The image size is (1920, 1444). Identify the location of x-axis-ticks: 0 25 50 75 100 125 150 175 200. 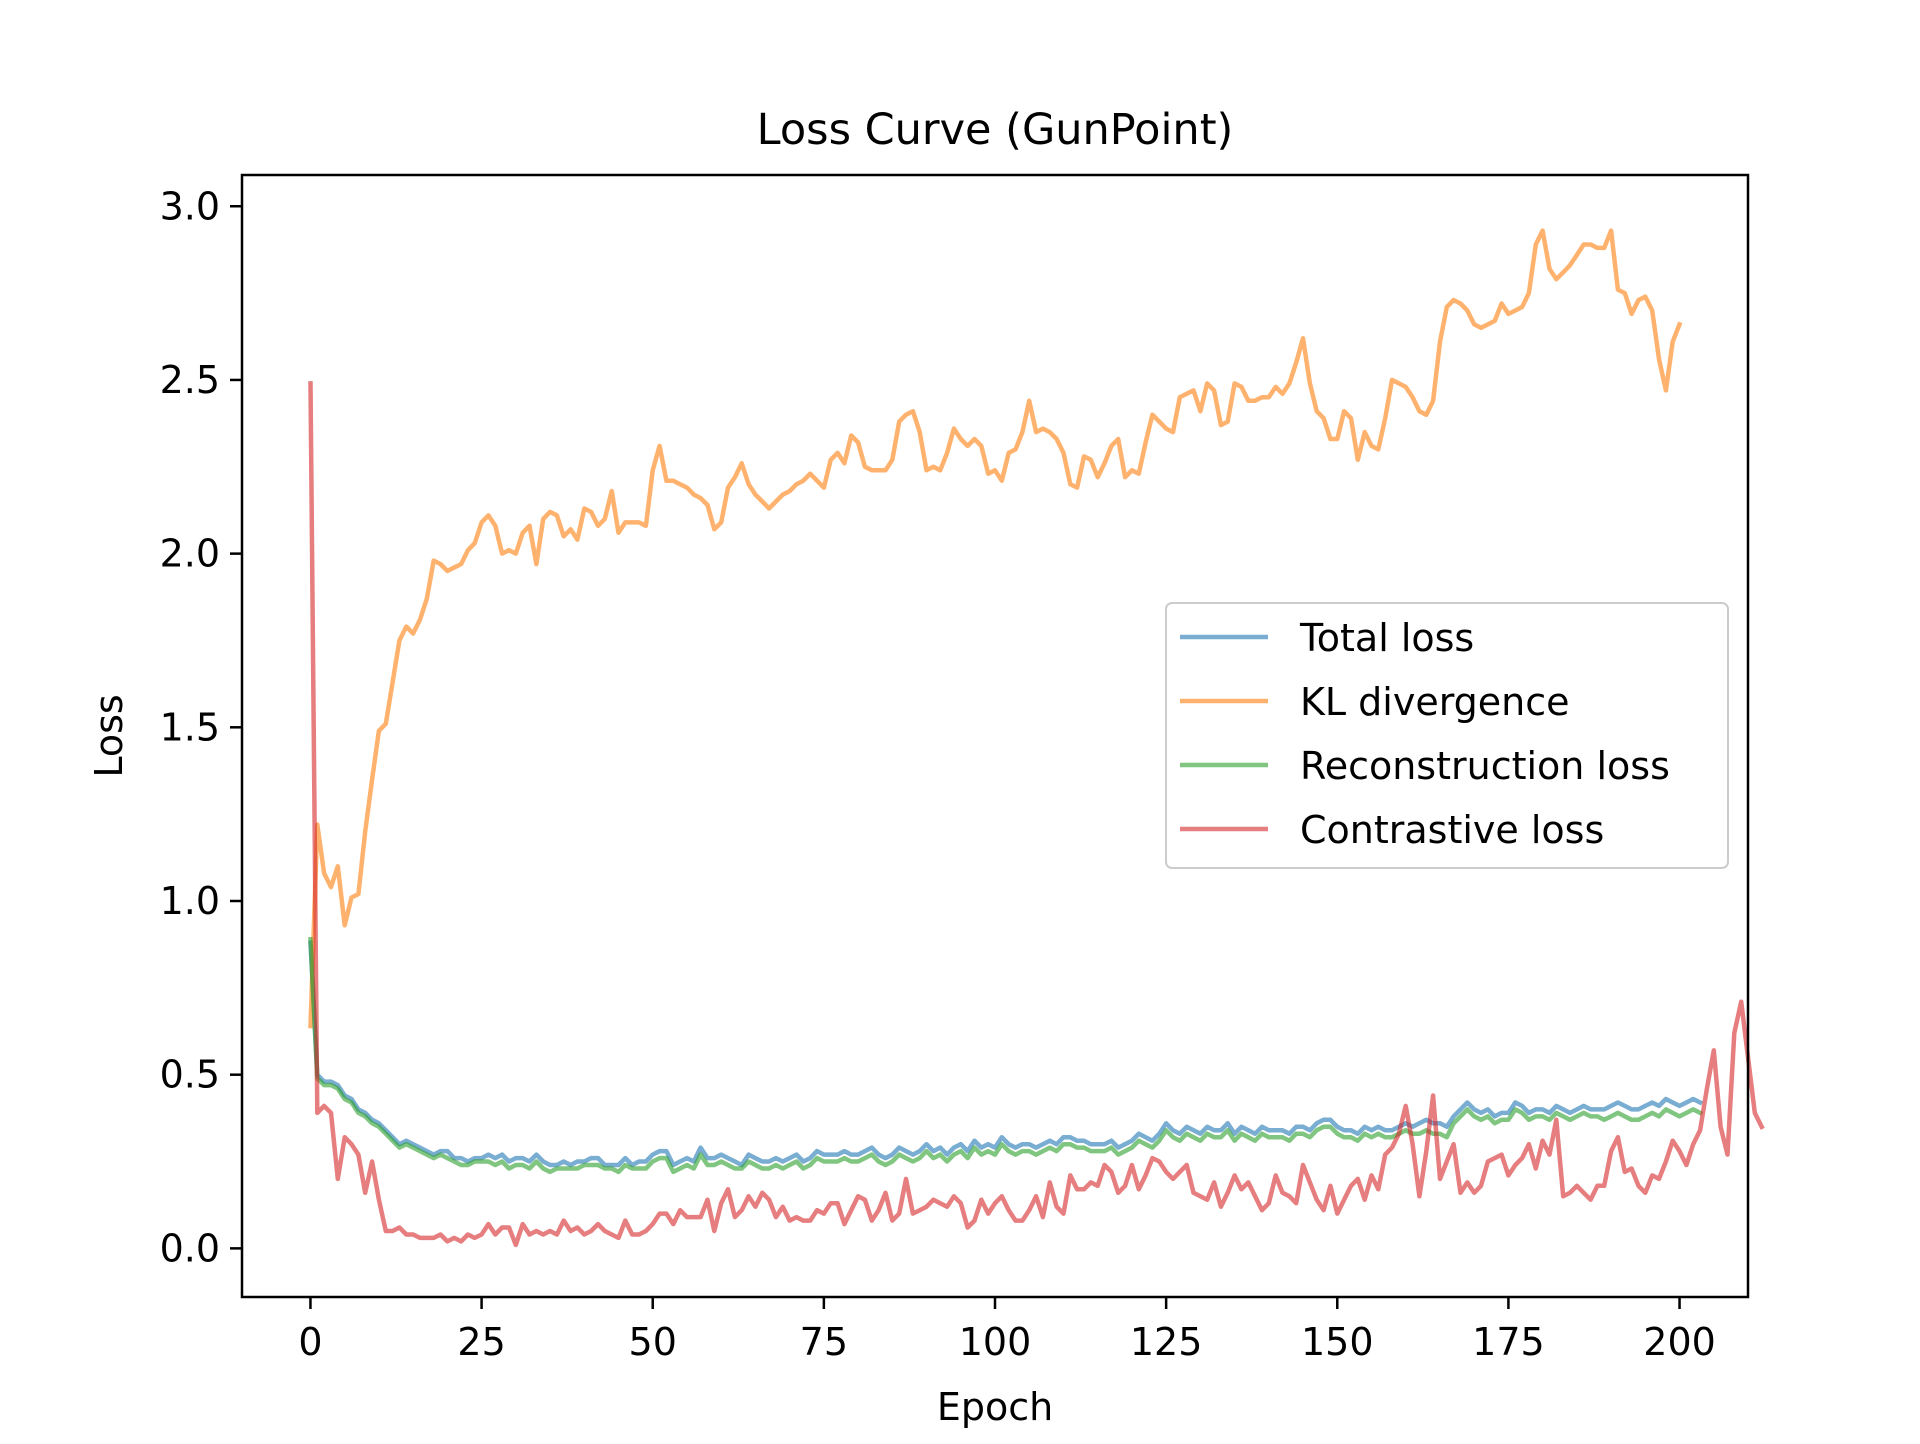
(1007, 1330).